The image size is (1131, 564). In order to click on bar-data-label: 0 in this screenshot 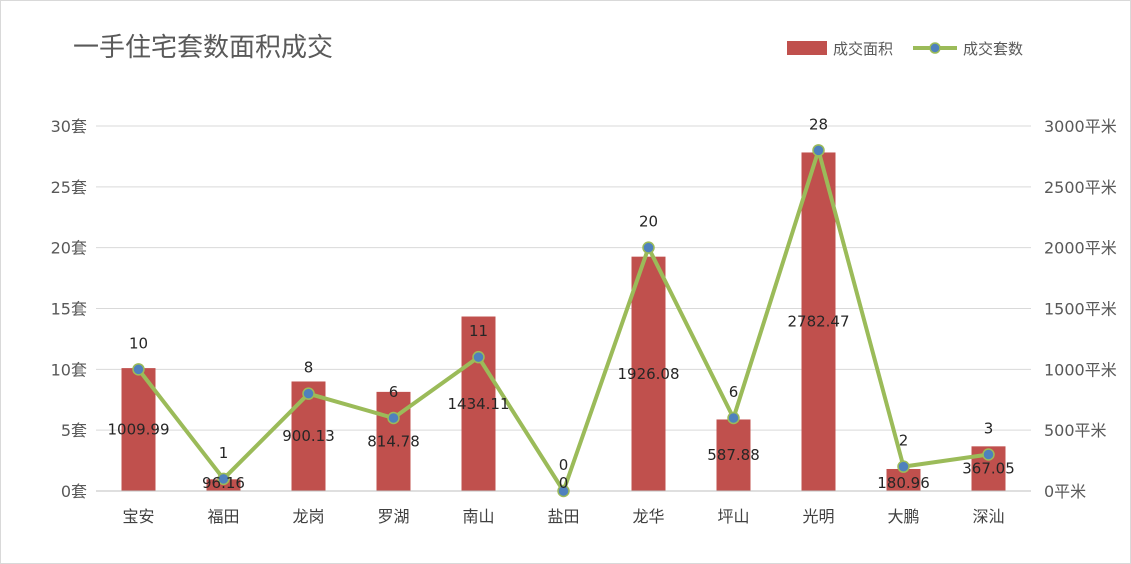, I will do `click(564, 483)`.